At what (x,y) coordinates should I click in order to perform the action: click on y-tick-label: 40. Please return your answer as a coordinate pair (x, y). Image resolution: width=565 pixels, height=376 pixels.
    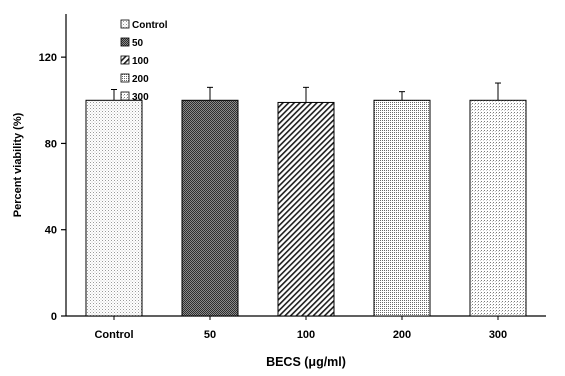
    Looking at the image, I should click on (51, 231).